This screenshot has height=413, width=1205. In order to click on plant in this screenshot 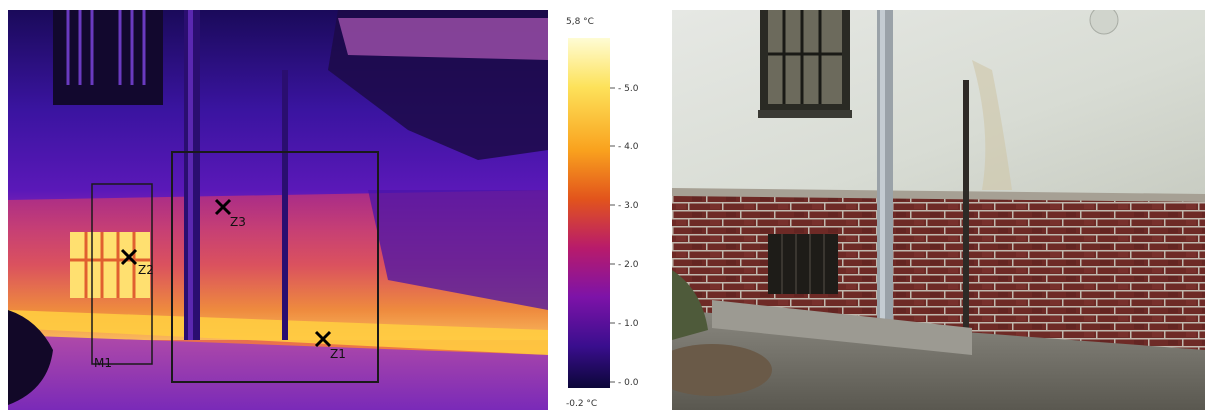, I will do `click(690, 305)`.